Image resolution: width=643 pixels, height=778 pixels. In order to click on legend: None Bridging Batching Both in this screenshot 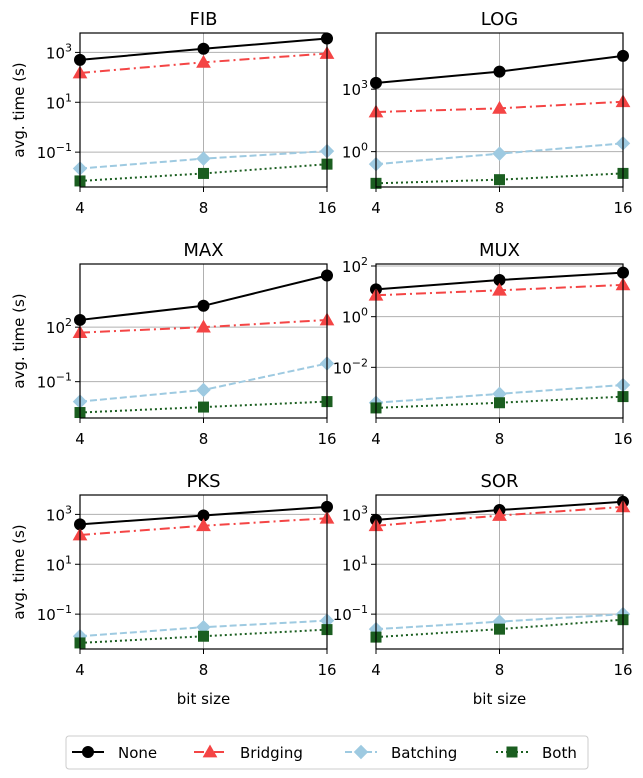, I will do `click(327, 752)`.